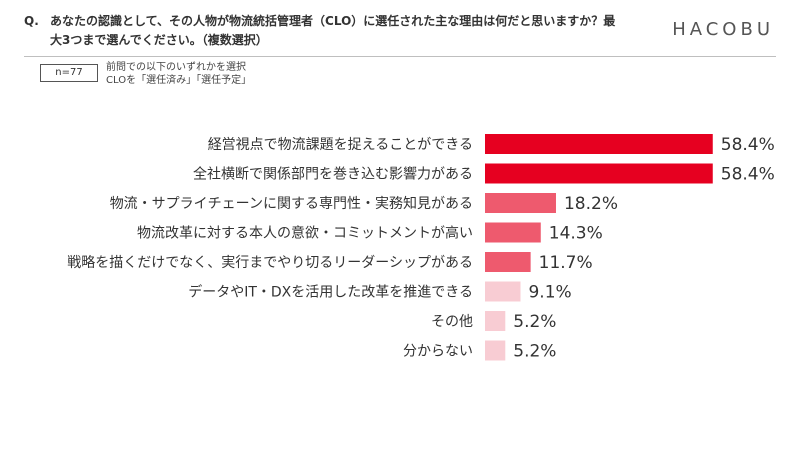 The width and height of the screenshot is (800, 450). What do you see at coordinates (549, 293) in the screenshot?
I see `value-label: 9.1%` at bounding box center [549, 293].